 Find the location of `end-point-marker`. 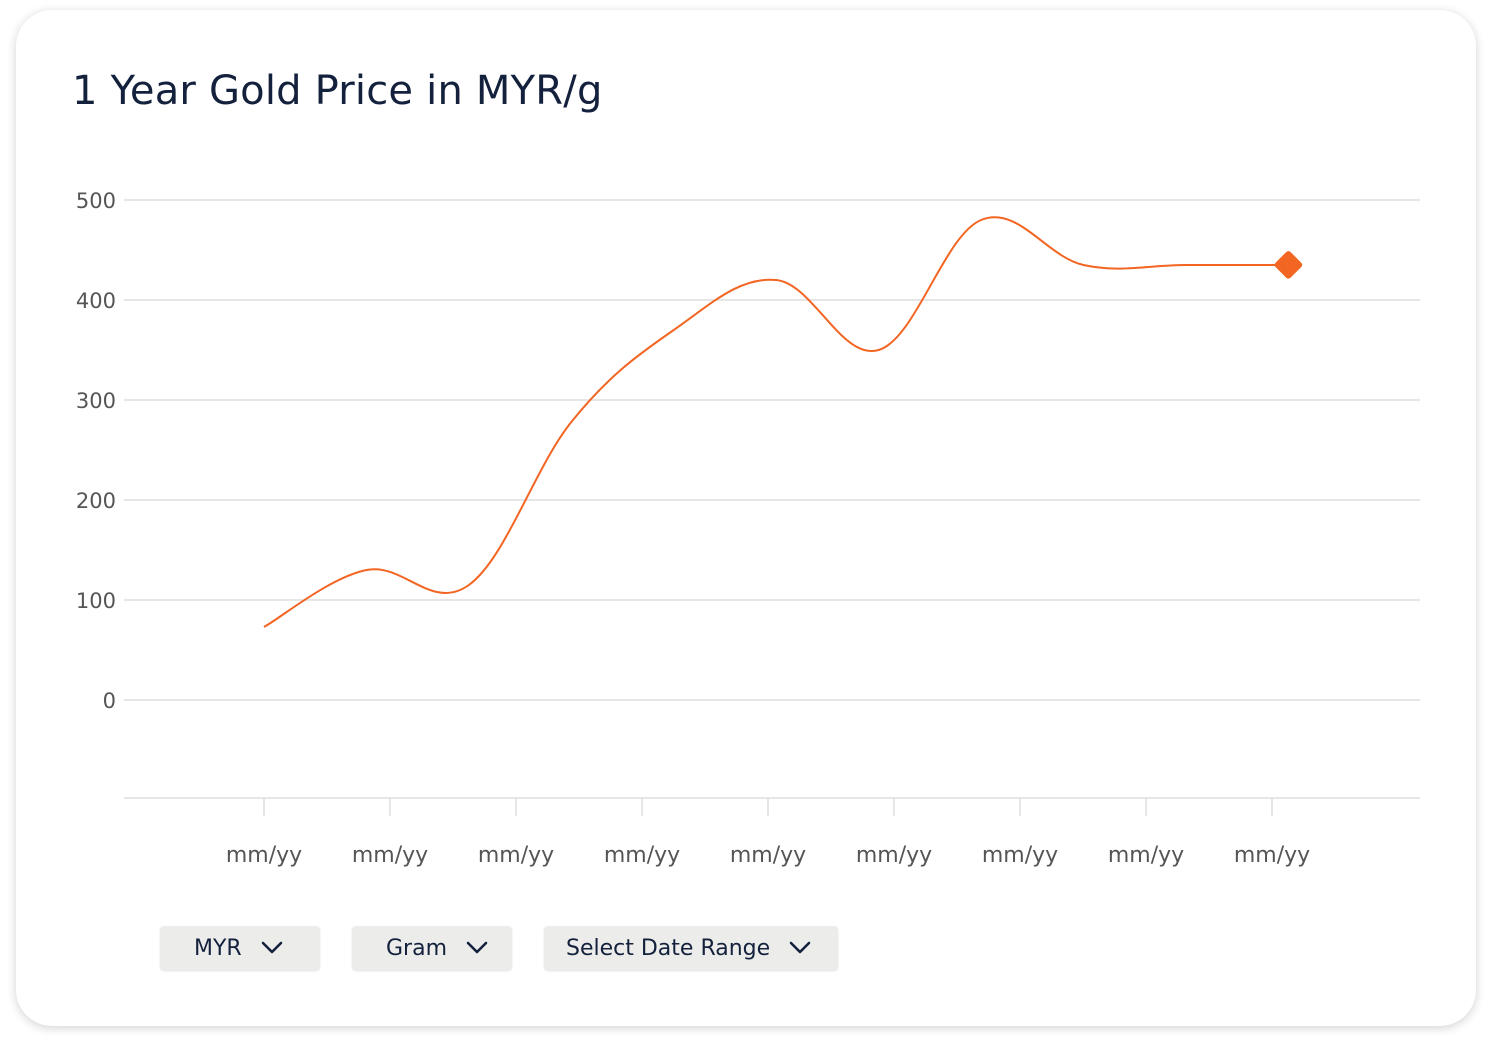

end-point-marker is located at coordinates (1288, 265).